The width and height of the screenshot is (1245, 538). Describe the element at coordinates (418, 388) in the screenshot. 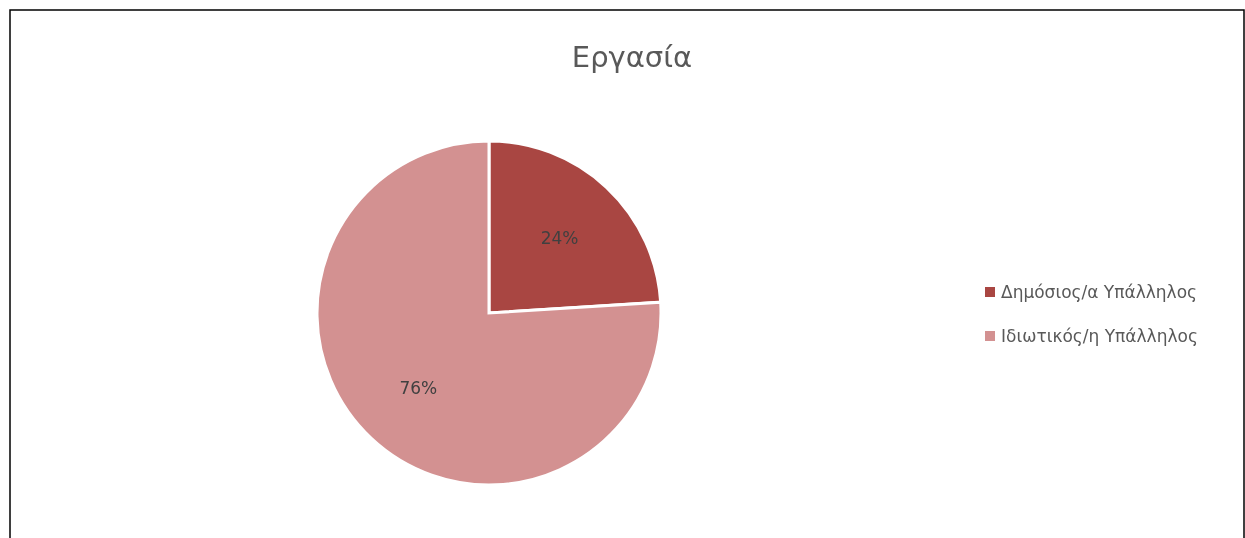

I see `data-label: 76%` at that location.